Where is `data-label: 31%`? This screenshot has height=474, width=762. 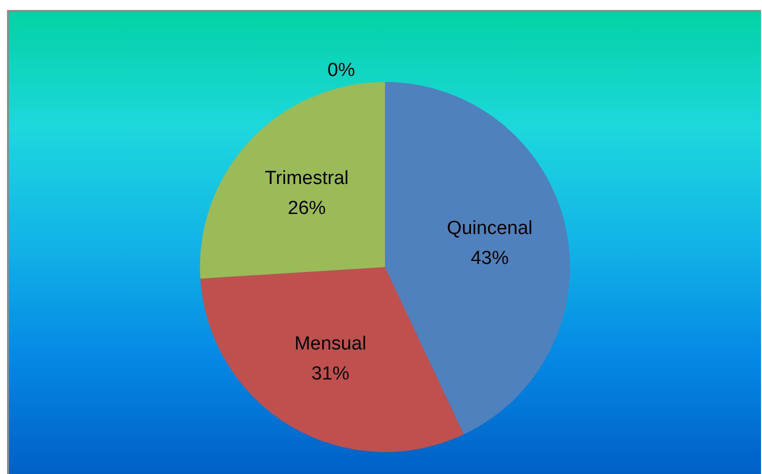 data-label: 31% is located at coordinates (330, 374).